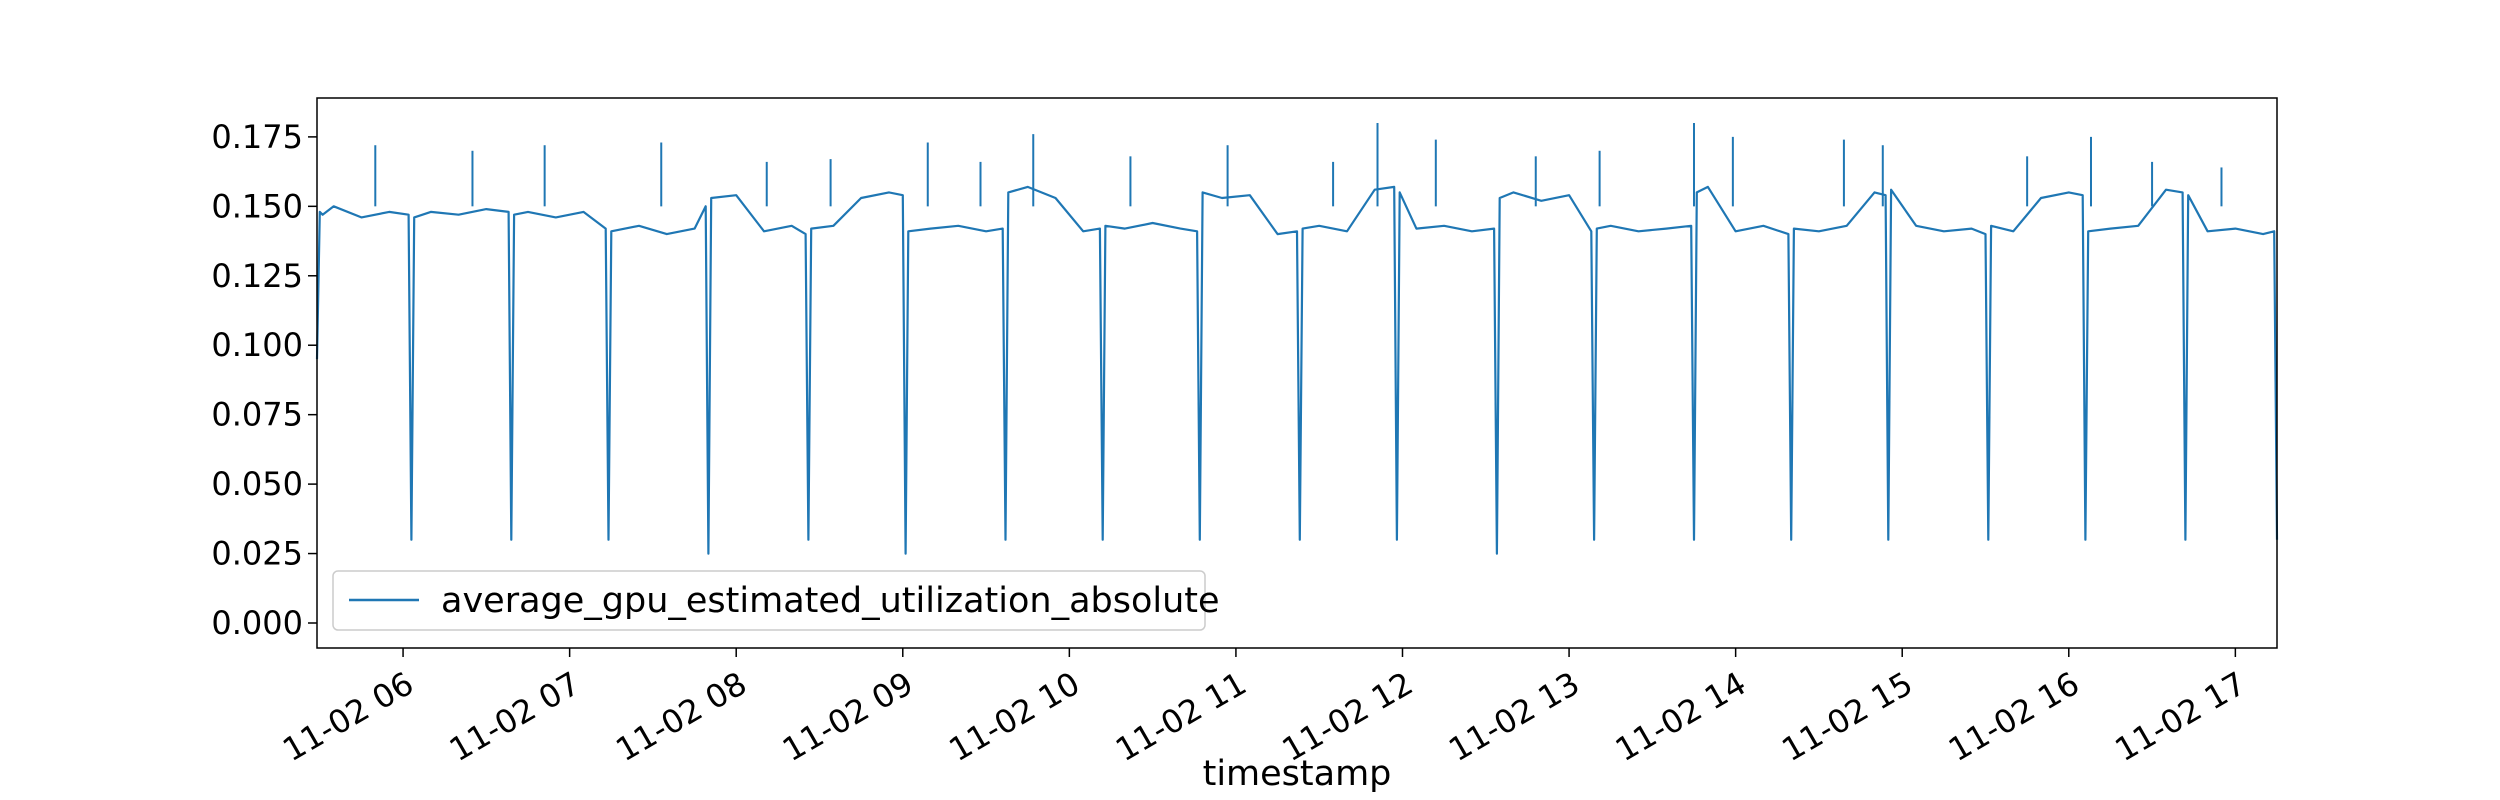 This screenshot has width=2500, height=800. Describe the element at coordinates (257, 415) in the screenshot. I see `y-tick-label: 0.075` at that location.